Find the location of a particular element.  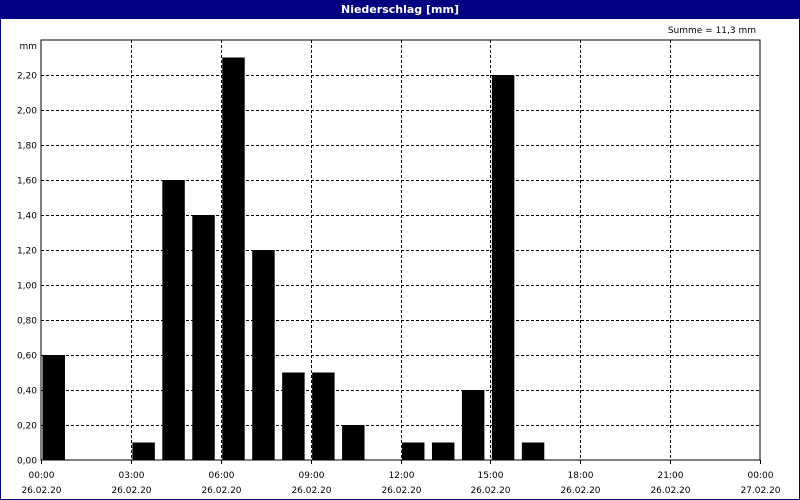

x-tick-time: 21:00 is located at coordinates (671, 476).